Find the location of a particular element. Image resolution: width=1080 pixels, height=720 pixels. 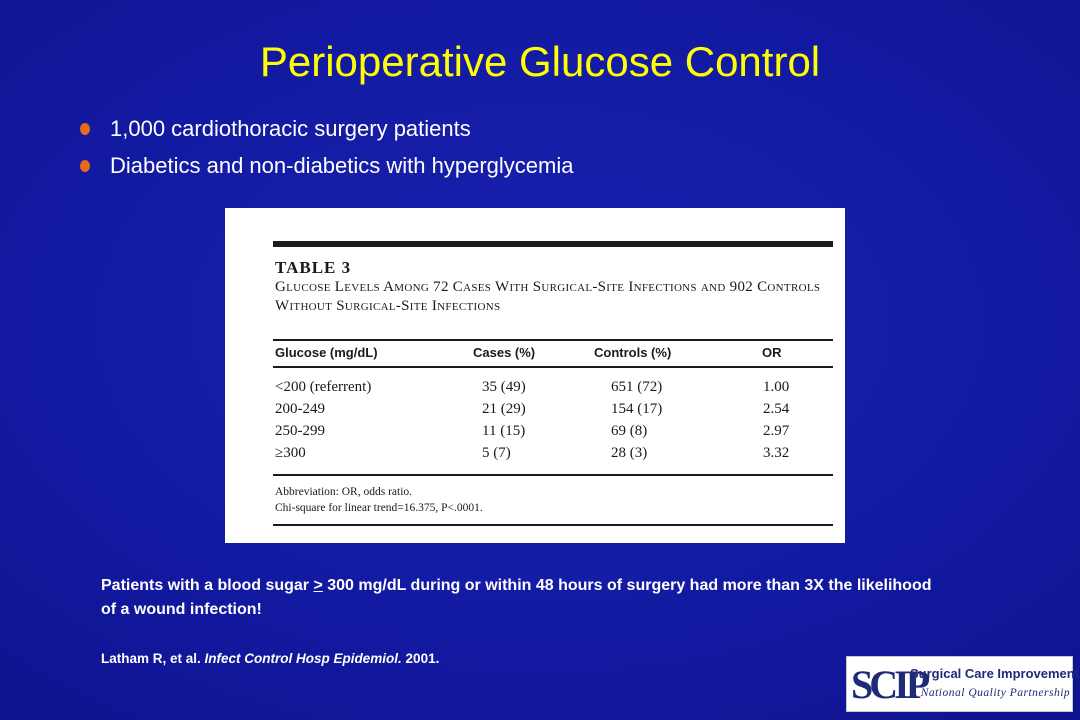

table-cell-cases: 21 (29) is located at coordinates (504, 409).